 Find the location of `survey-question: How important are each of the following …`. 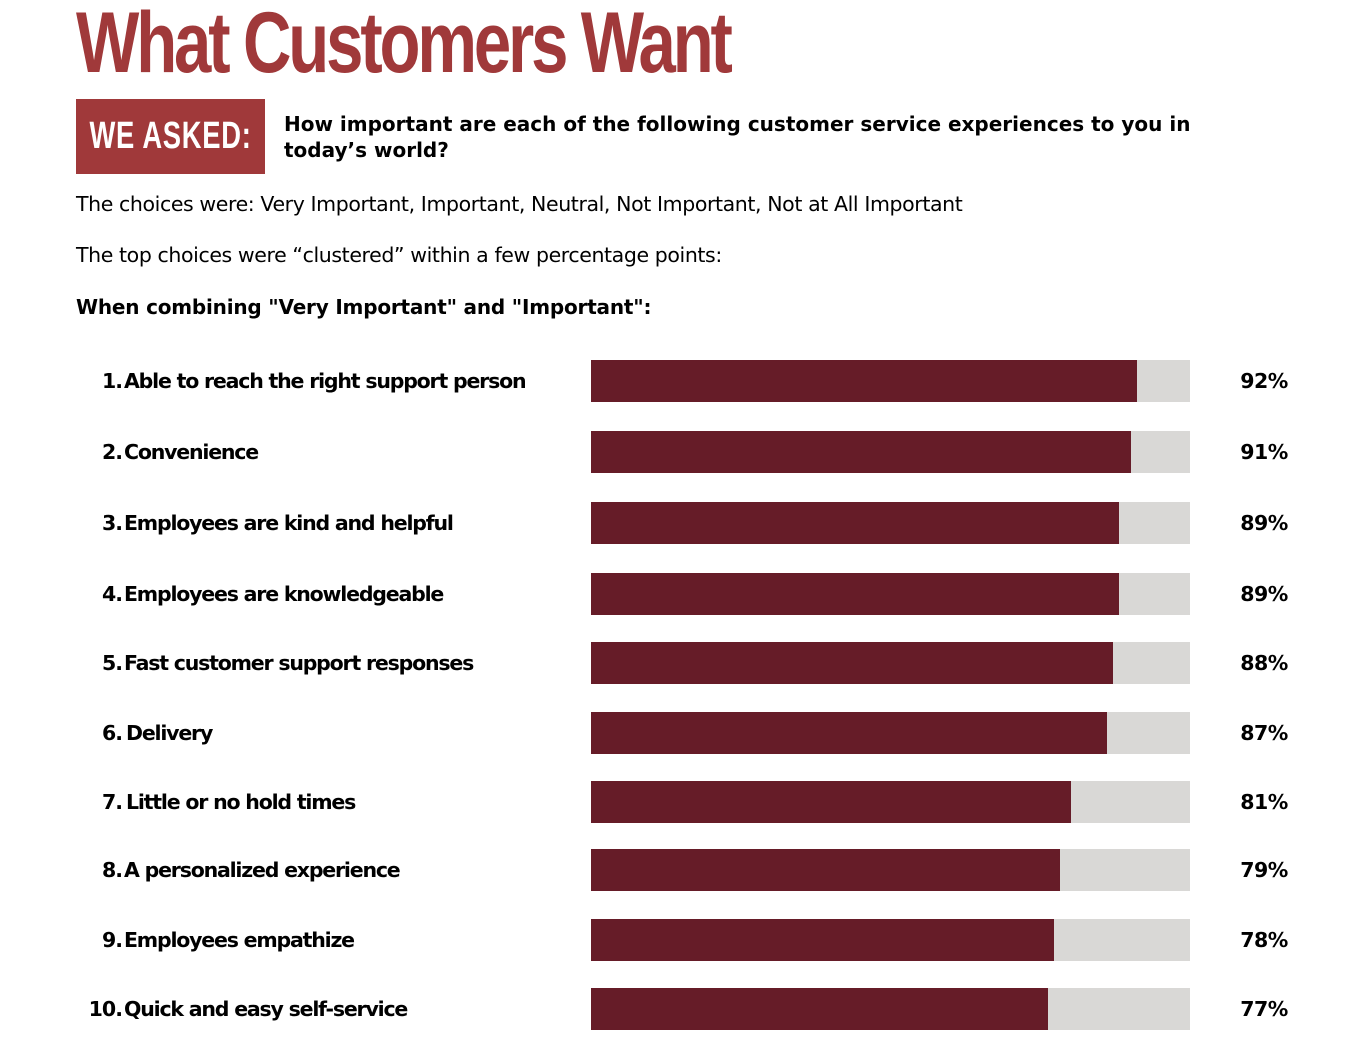

survey-question: How important are each of the following … is located at coordinates (737, 137).